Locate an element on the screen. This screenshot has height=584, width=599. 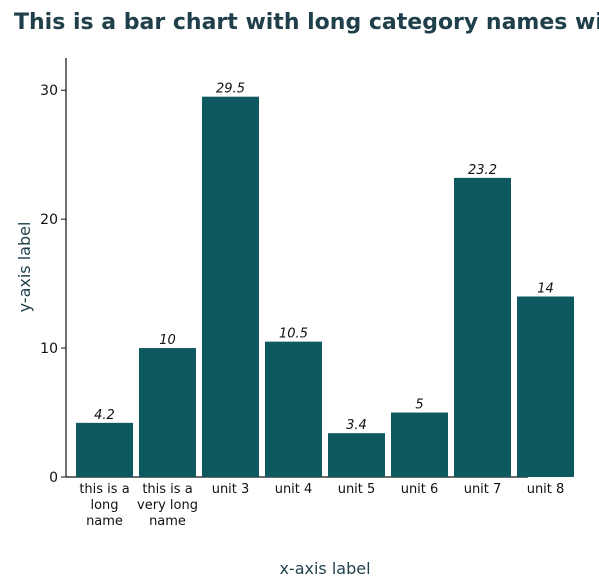
bar-value-label: 10 is located at coordinates (167, 340).